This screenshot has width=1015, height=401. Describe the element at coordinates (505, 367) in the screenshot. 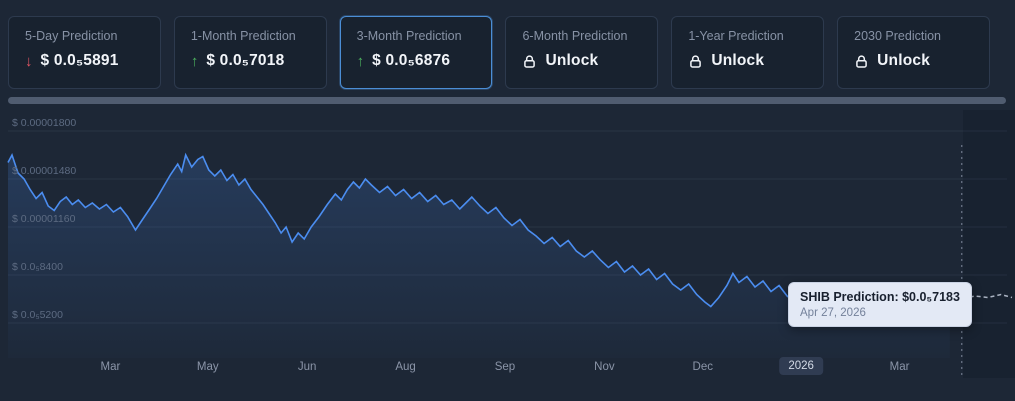

I see `x-axis-label: Sep` at that location.